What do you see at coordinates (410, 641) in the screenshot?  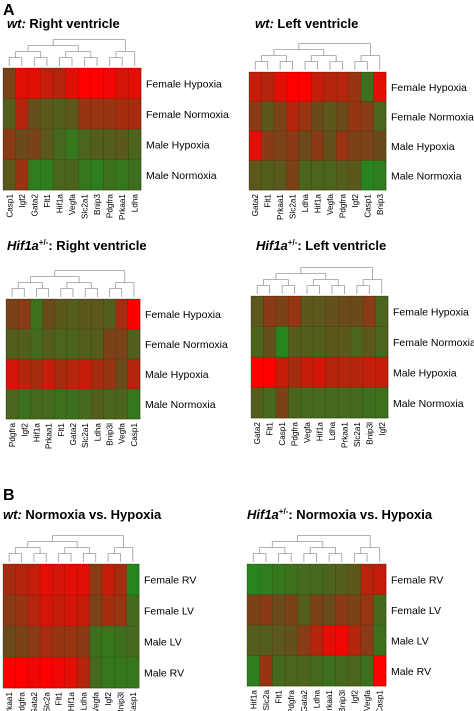 I see `row-label: Male LV` at bounding box center [410, 641].